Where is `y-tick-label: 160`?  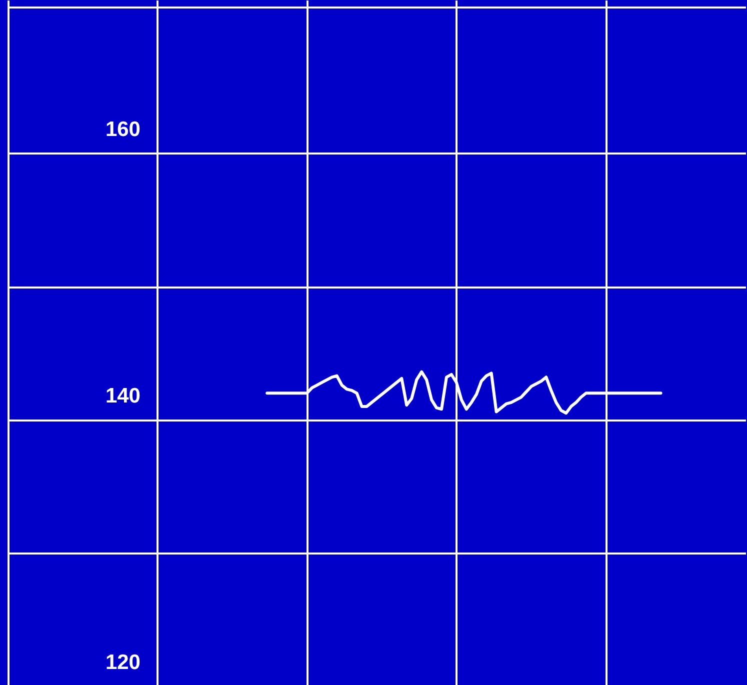 y-tick-label: 160 is located at coordinates (122, 129).